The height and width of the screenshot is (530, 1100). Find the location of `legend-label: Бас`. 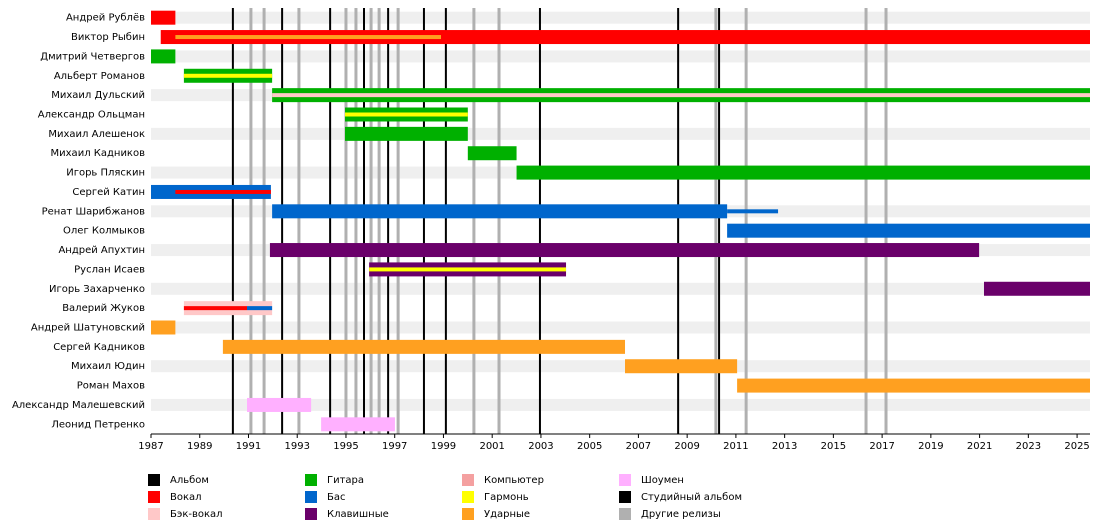

legend-label: Бас is located at coordinates (336, 497).